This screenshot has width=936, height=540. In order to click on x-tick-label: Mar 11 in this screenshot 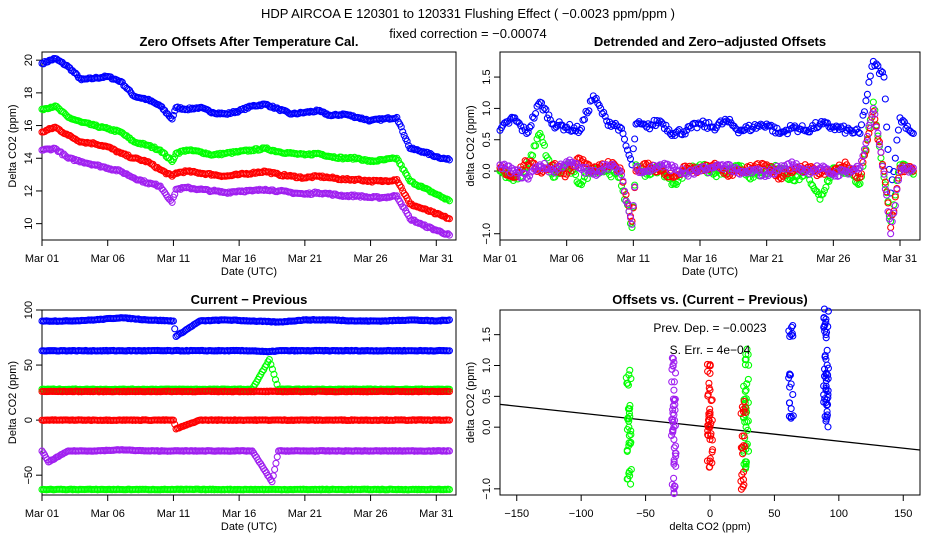, I will do `click(173, 514)`.